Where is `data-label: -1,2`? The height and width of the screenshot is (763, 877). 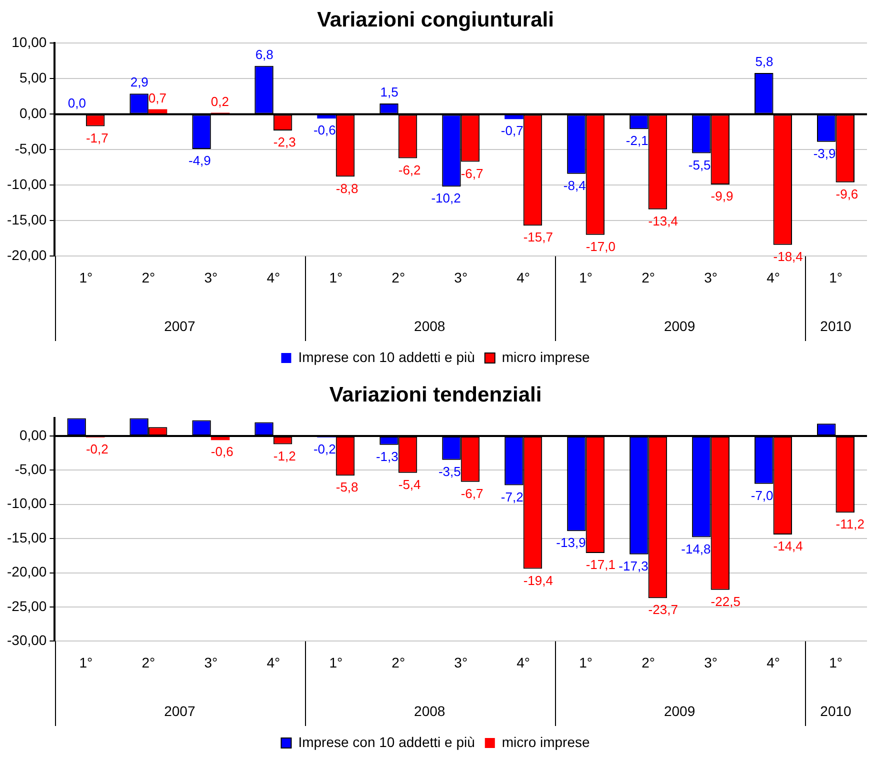 data-label: -1,2 is located at coordinates (284, 456).